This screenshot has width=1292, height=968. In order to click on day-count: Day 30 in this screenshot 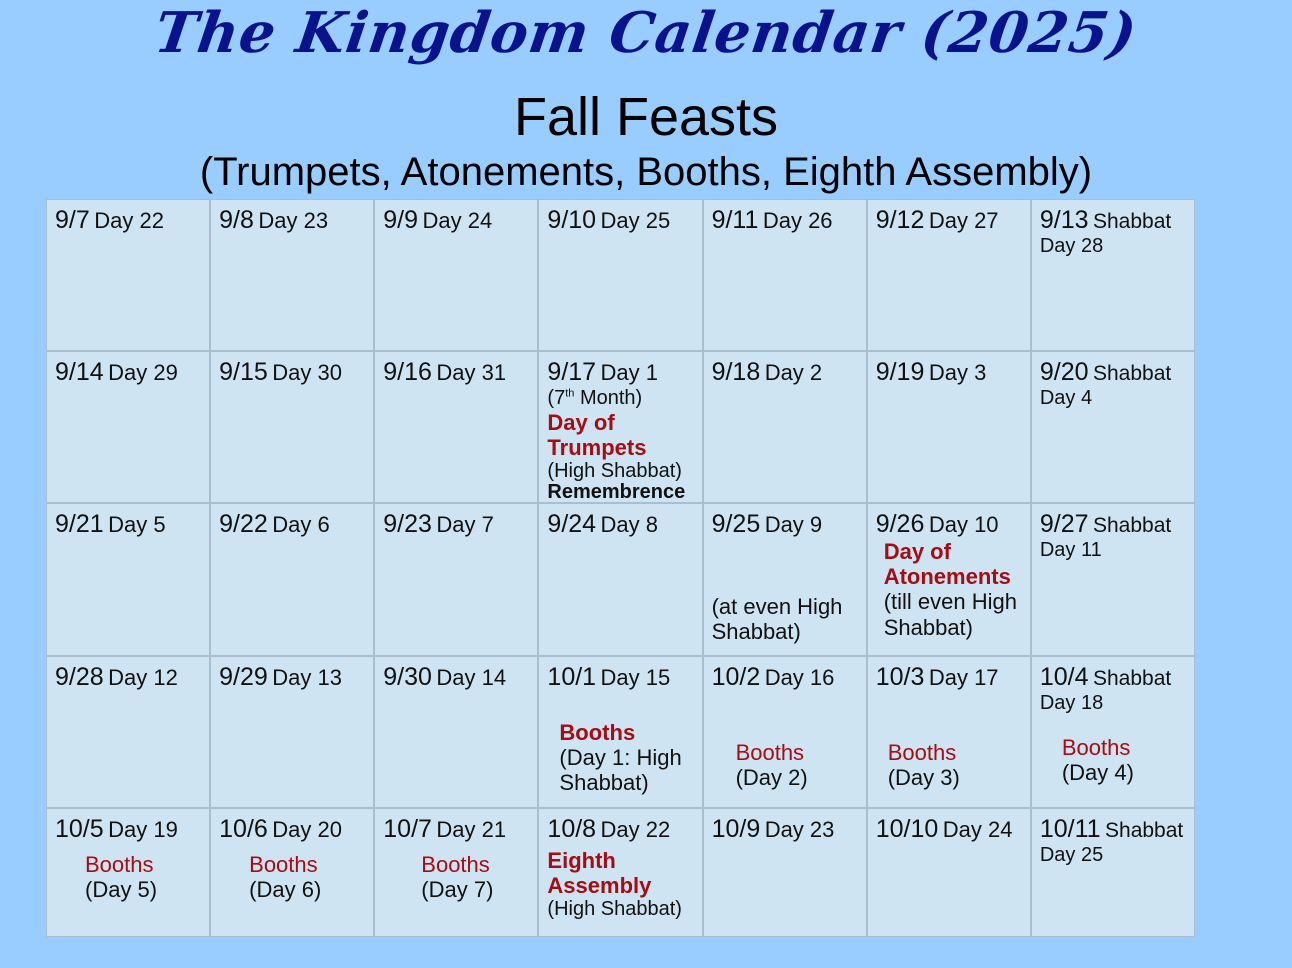, I will do `click(307, 372)`.